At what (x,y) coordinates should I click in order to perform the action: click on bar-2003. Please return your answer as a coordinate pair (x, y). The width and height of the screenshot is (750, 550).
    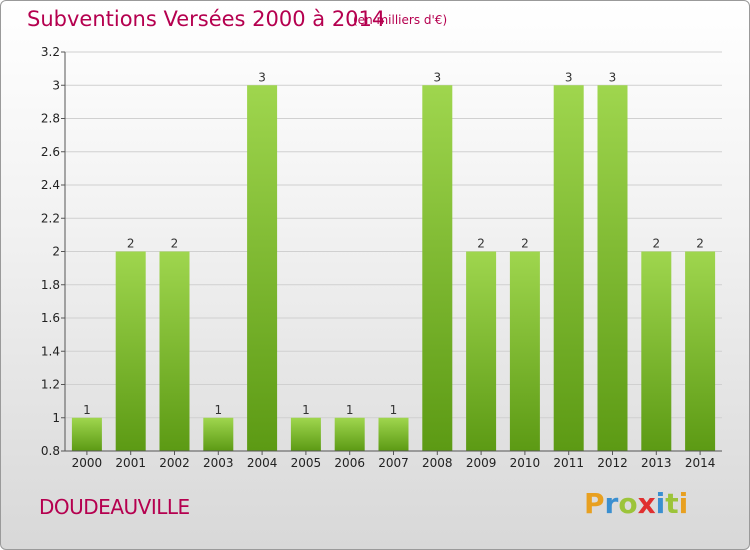
    Looking at the image, I should click on (218, 434).